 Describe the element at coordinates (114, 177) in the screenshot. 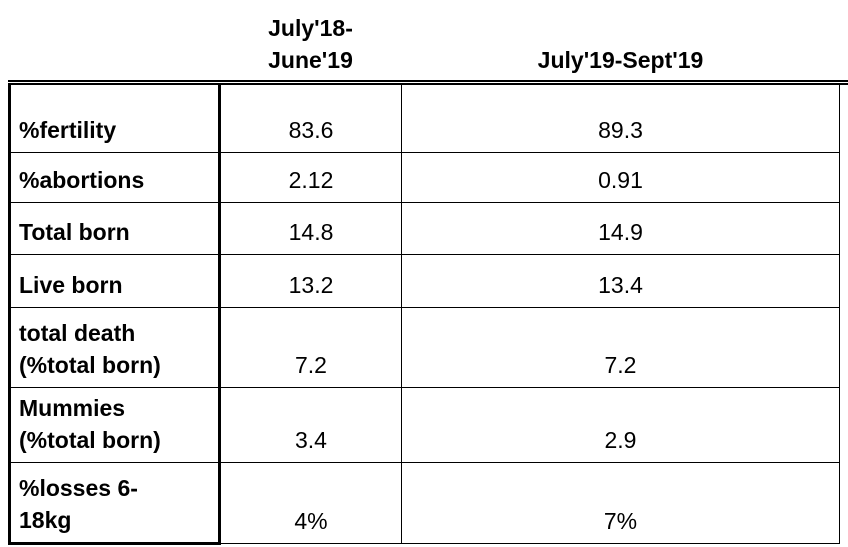

I see `row-label: %abortions` at that location.